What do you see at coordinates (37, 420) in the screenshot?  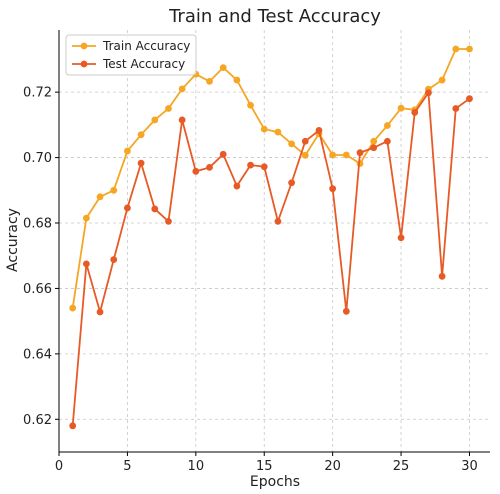 I see `y-tick-label: 0.62` at bounding box center [37, 420].